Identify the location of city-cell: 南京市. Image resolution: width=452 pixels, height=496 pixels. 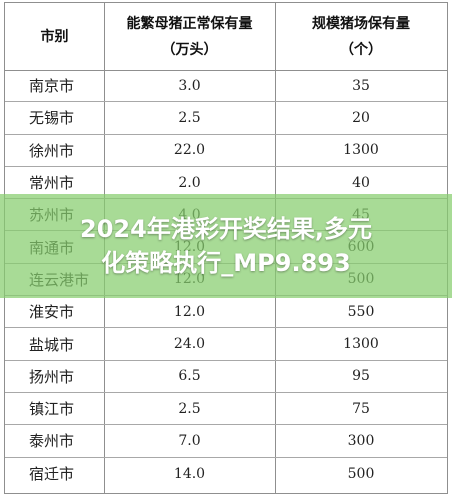
(52, 86).